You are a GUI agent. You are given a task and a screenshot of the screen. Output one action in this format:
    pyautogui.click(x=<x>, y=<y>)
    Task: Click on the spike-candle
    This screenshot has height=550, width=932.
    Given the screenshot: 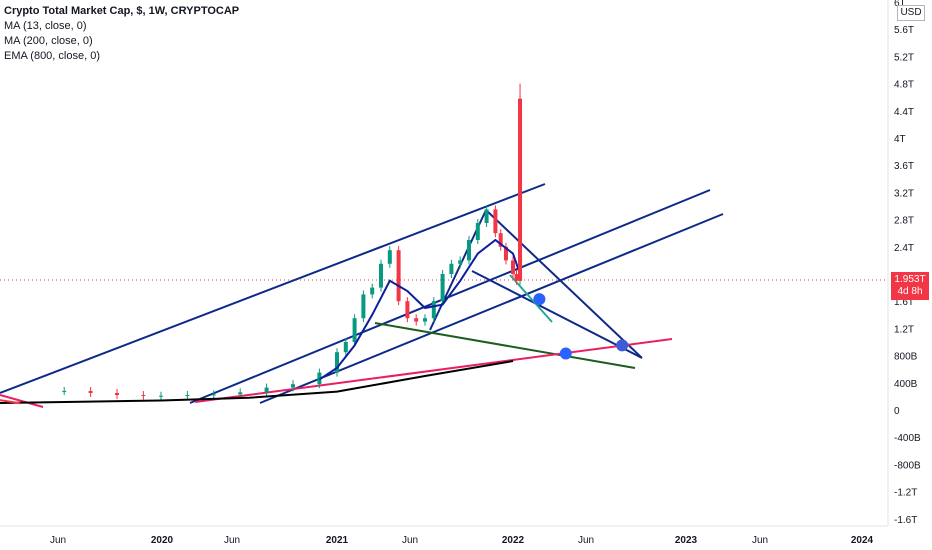 What is the action you would take?
    pyautogui.click(x=520, y=189)
    